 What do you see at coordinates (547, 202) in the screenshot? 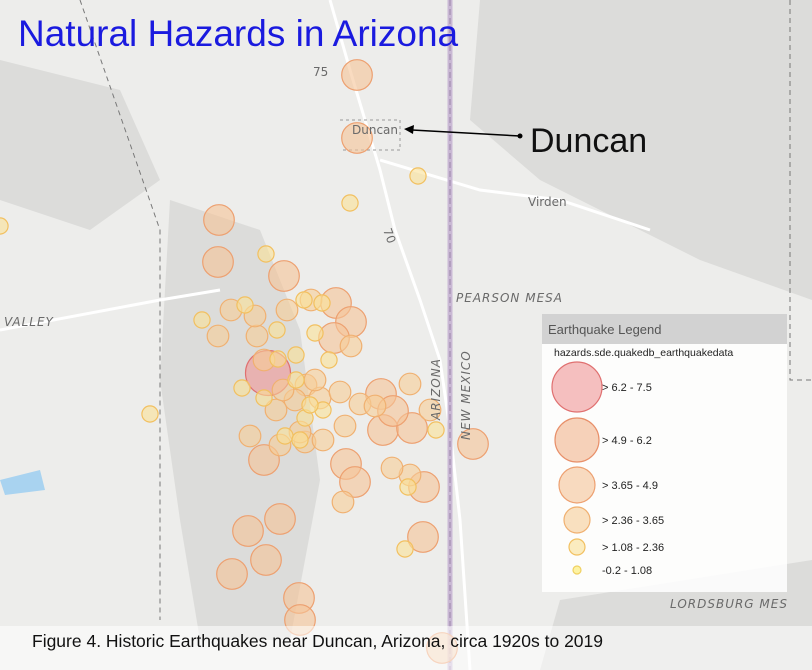
I see `place-label: Virden` at bounding box center [547, 202].